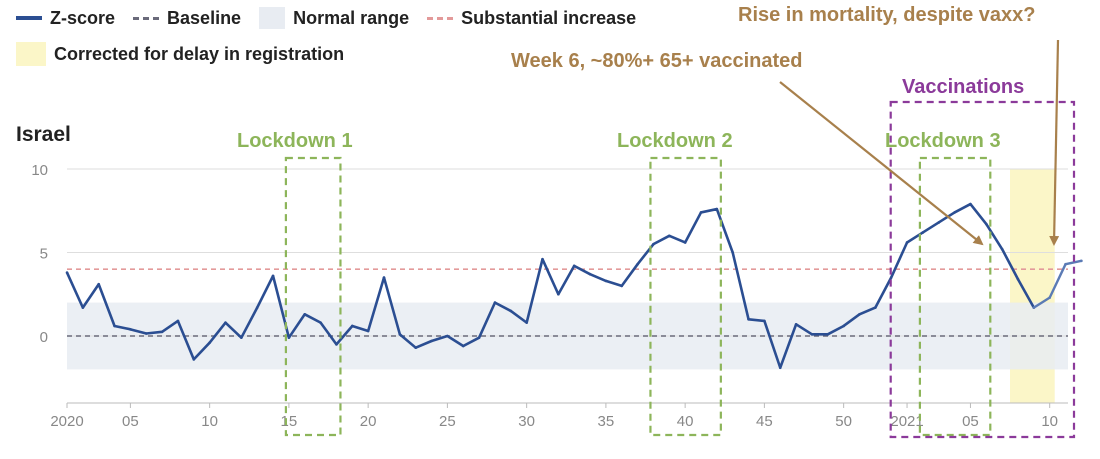 Image resolution: width=1100 pixels, height=459 pixels. Describe the element at coordinates (887, 15) in the screenshot. I see `annotation-rise-in-mortality: Rise in mortality, despite vaxx?` at that location.